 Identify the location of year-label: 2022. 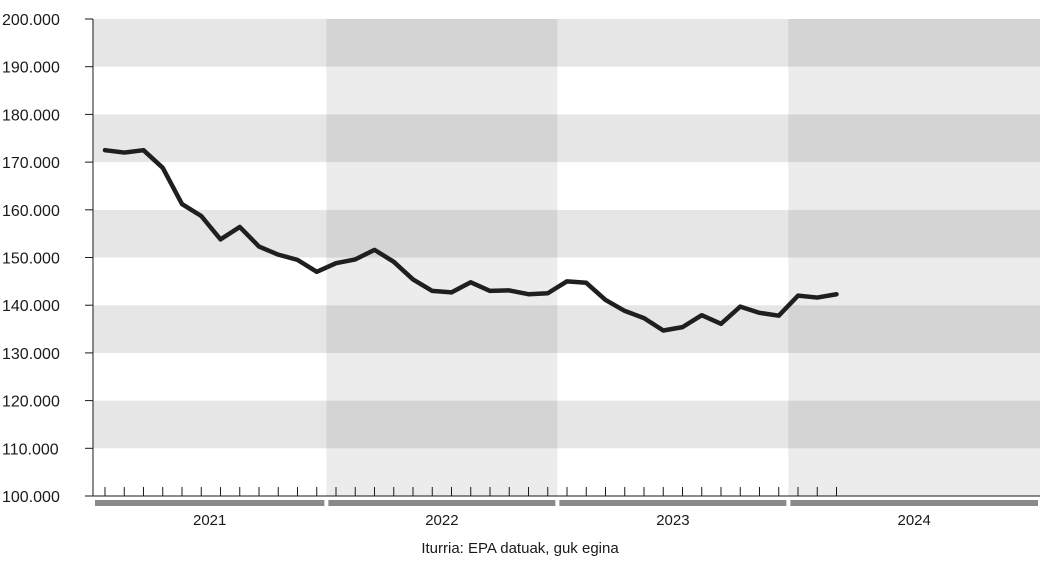
(441, 520).